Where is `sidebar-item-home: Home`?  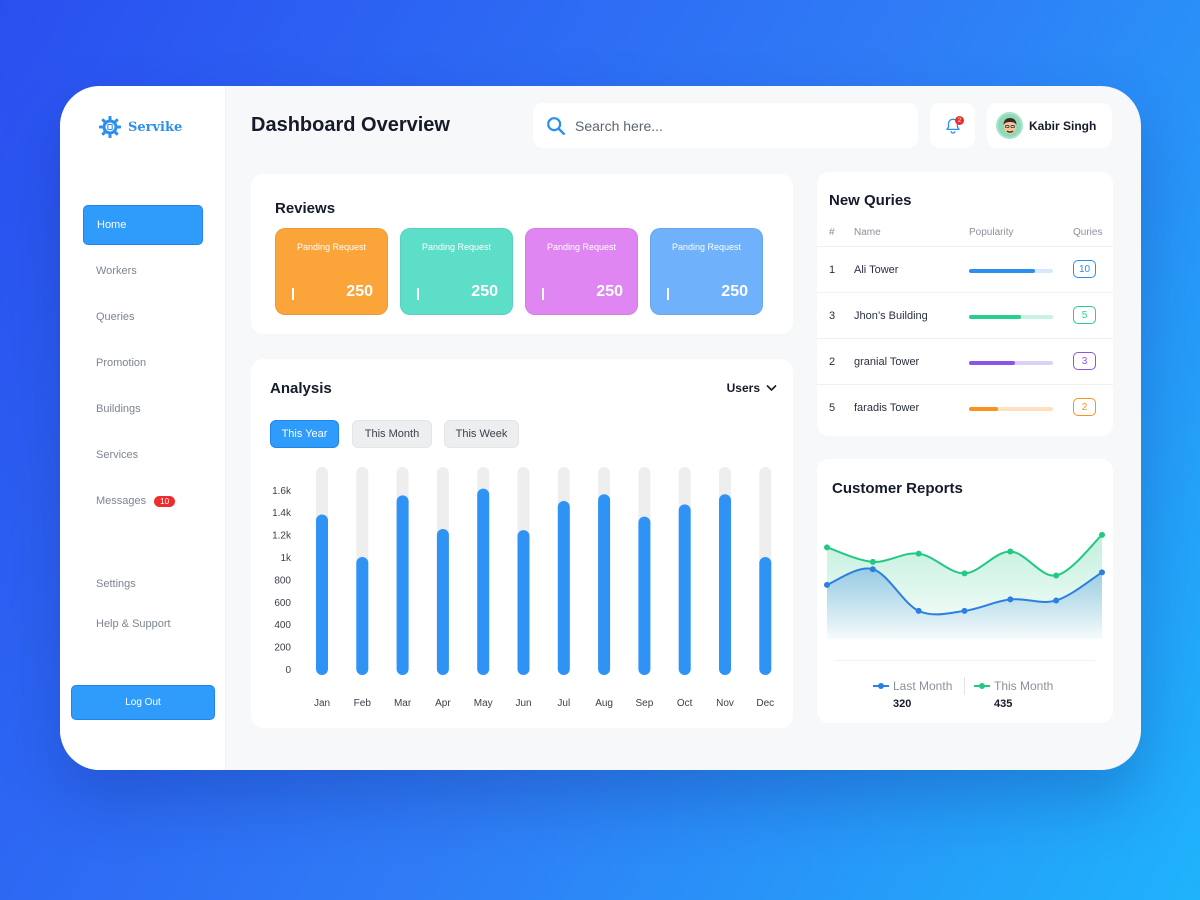 sidebar-item-home: Home is located at coordinates (143, 225).